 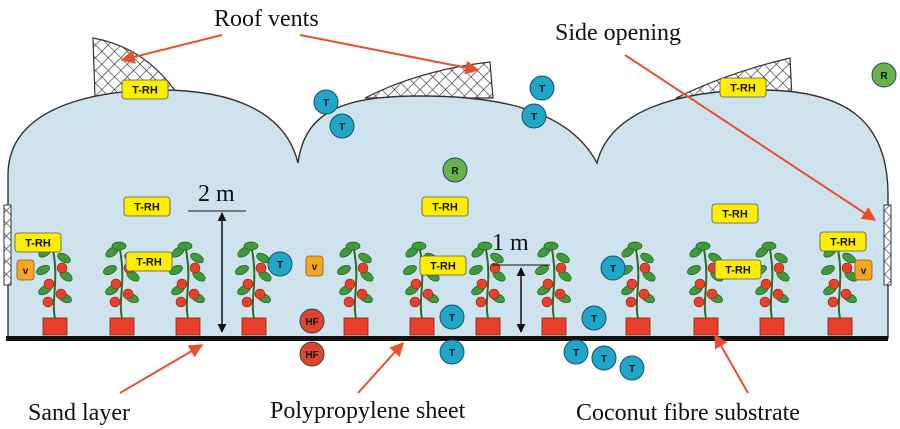 I want to click on roof-vents-arrow-right, so click(x=389, y=54).